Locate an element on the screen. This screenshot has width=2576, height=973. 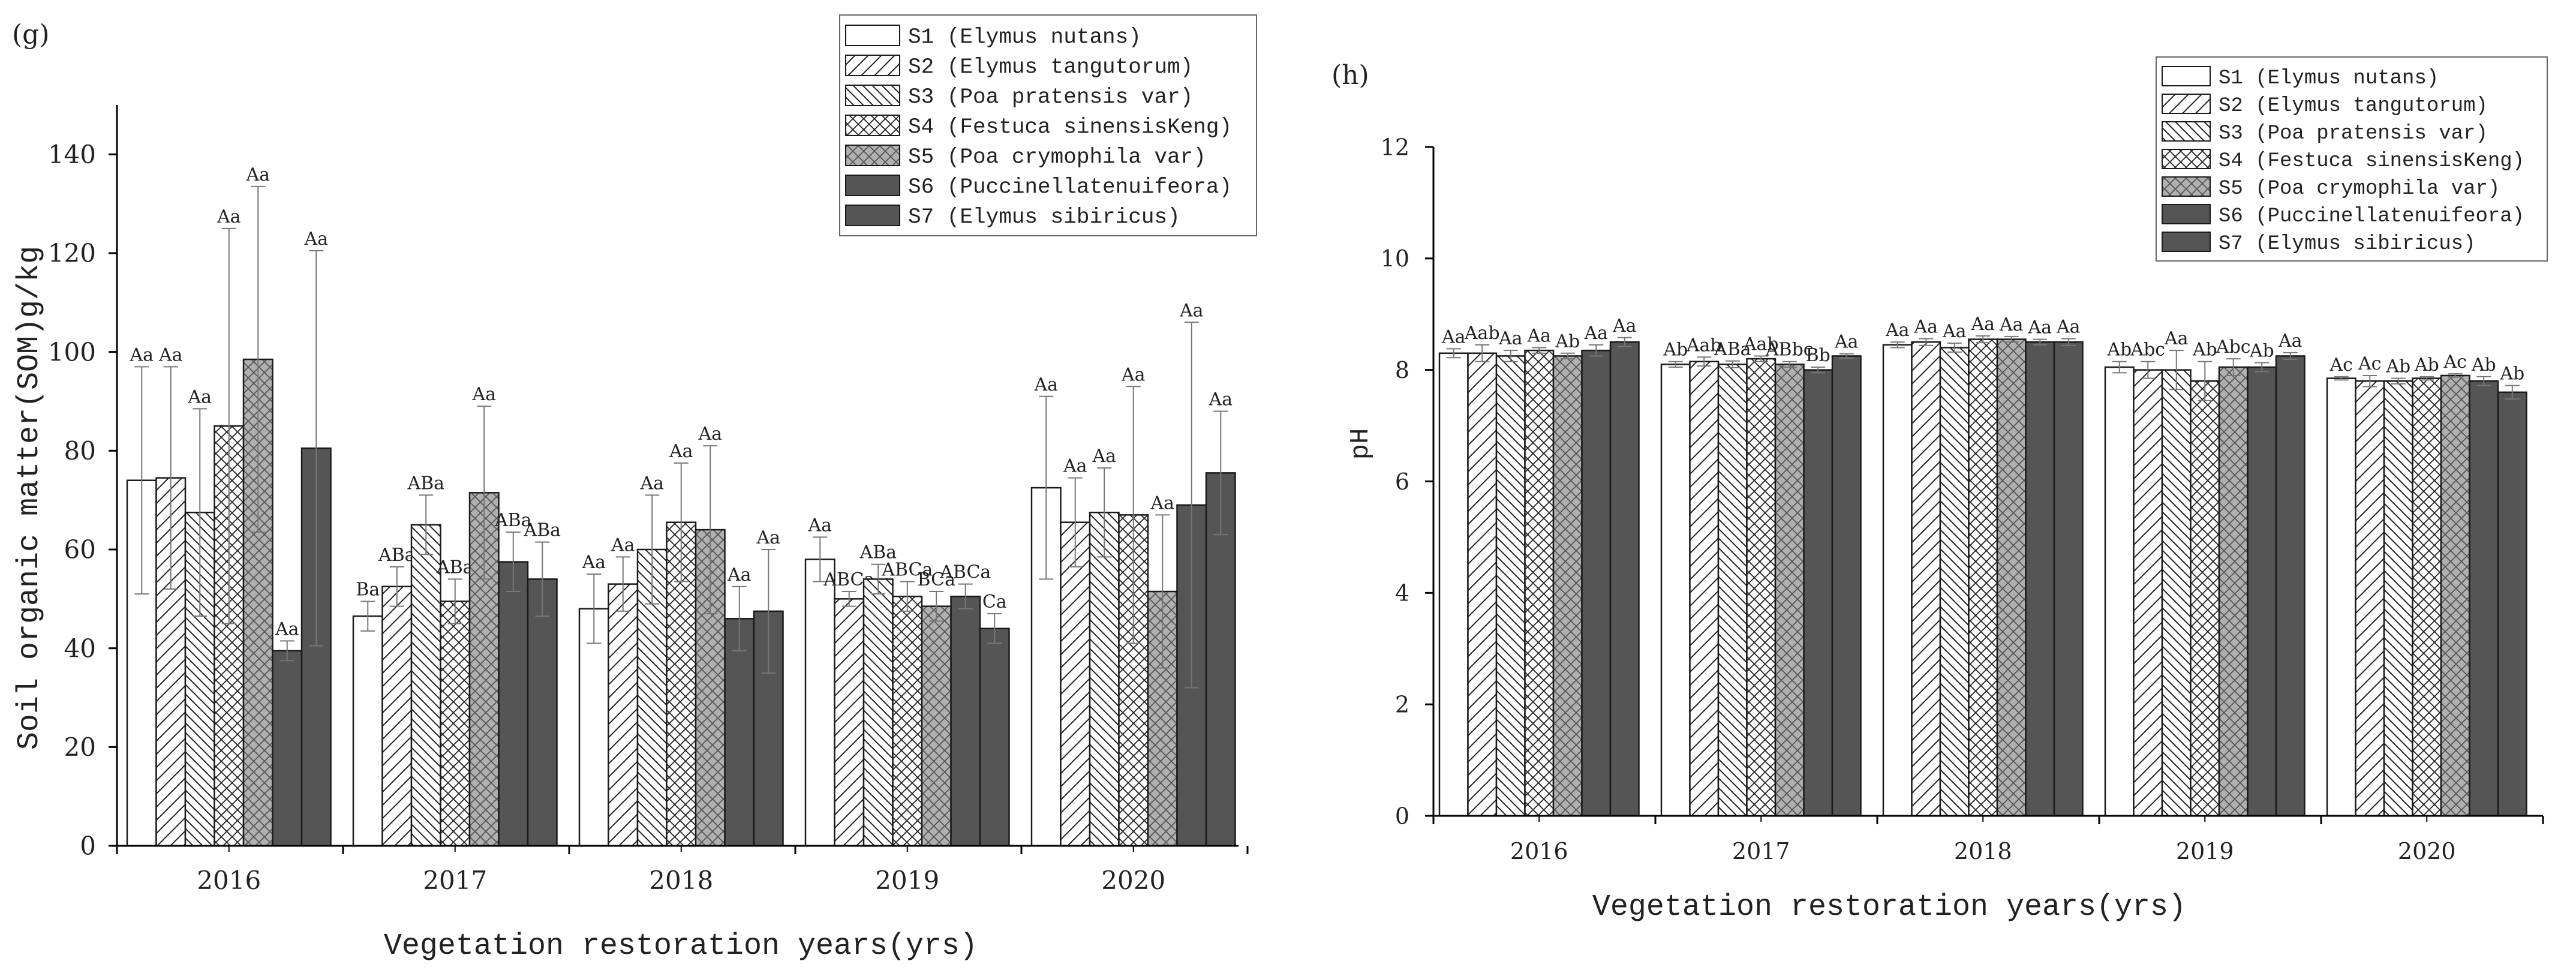
bar-g-s6-2019 is located at coordinates (966, 721).